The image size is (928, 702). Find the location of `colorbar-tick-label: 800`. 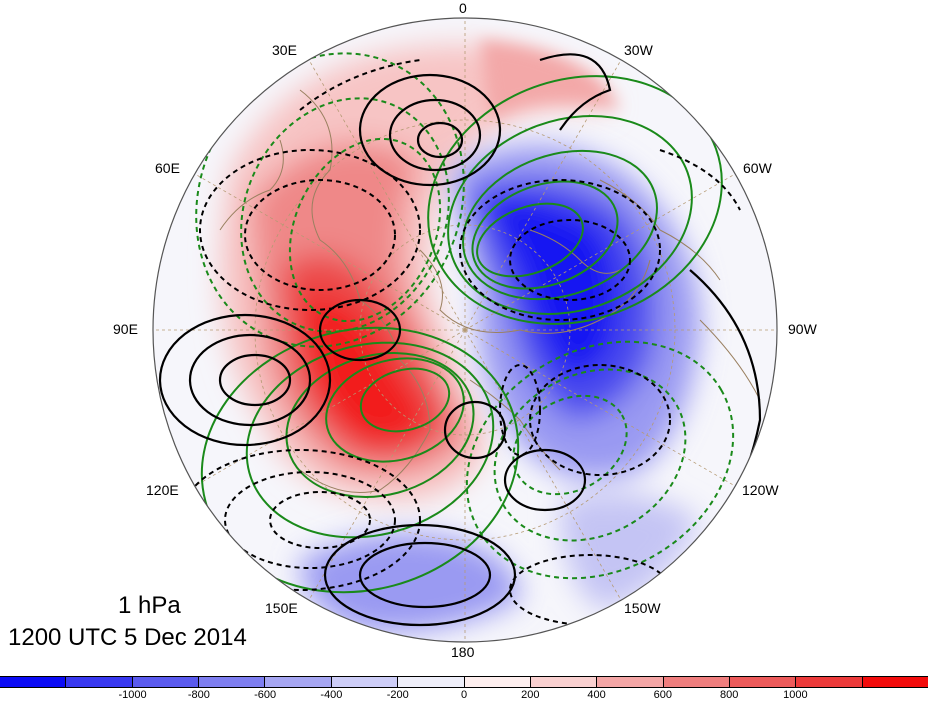

colorbar-tick-label: 800 is located at coordinates (729, 695).